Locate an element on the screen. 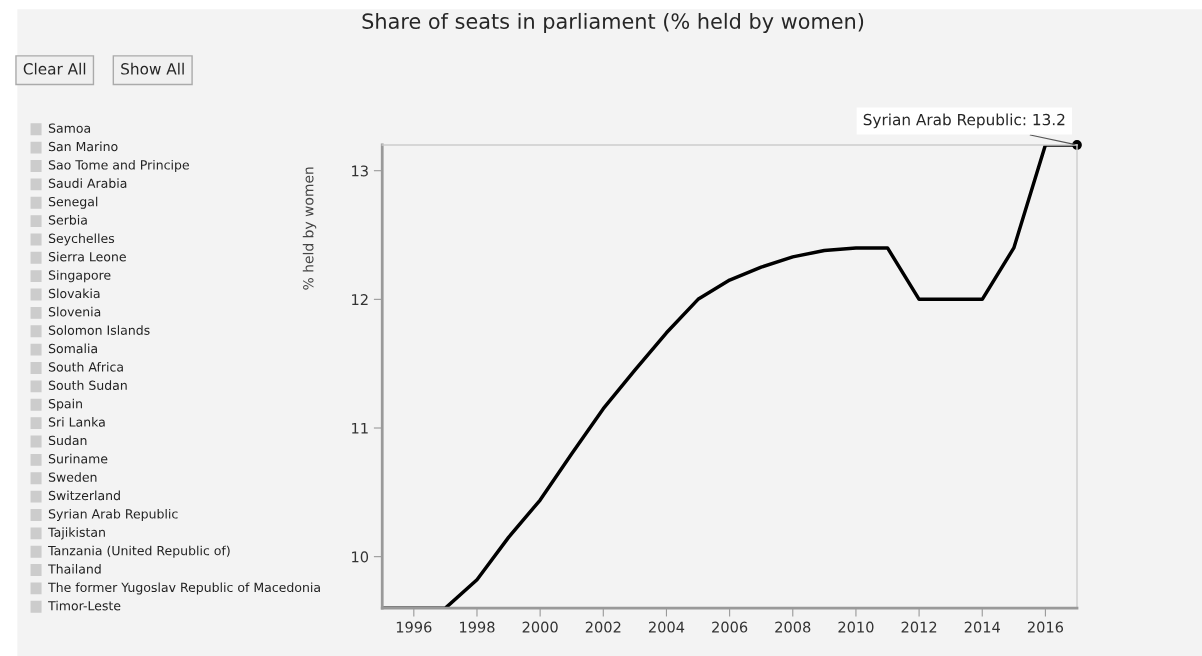  x-tick-label: 2016 is located at coordinates (1045, 627).